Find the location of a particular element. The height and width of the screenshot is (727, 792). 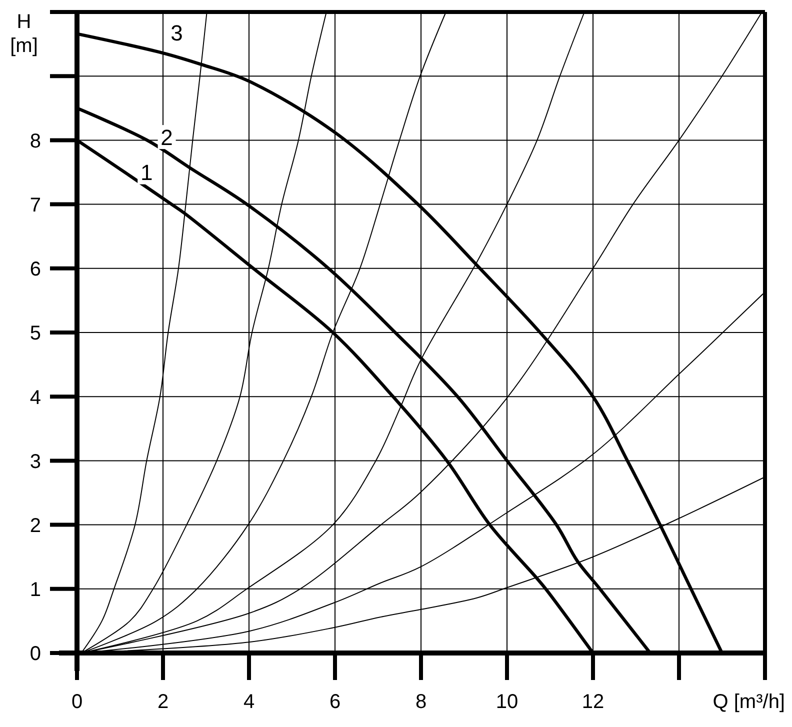

y-tick-label: 7 is located at coordinates (35, 205).